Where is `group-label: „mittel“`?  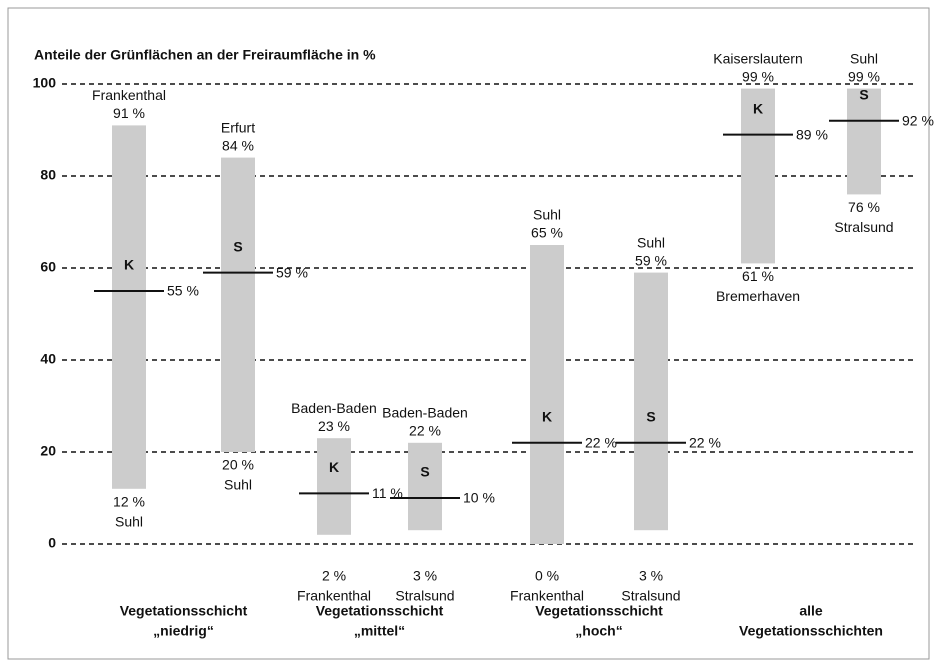 group-label: „mittel“ is located at coordinates (379, 631).